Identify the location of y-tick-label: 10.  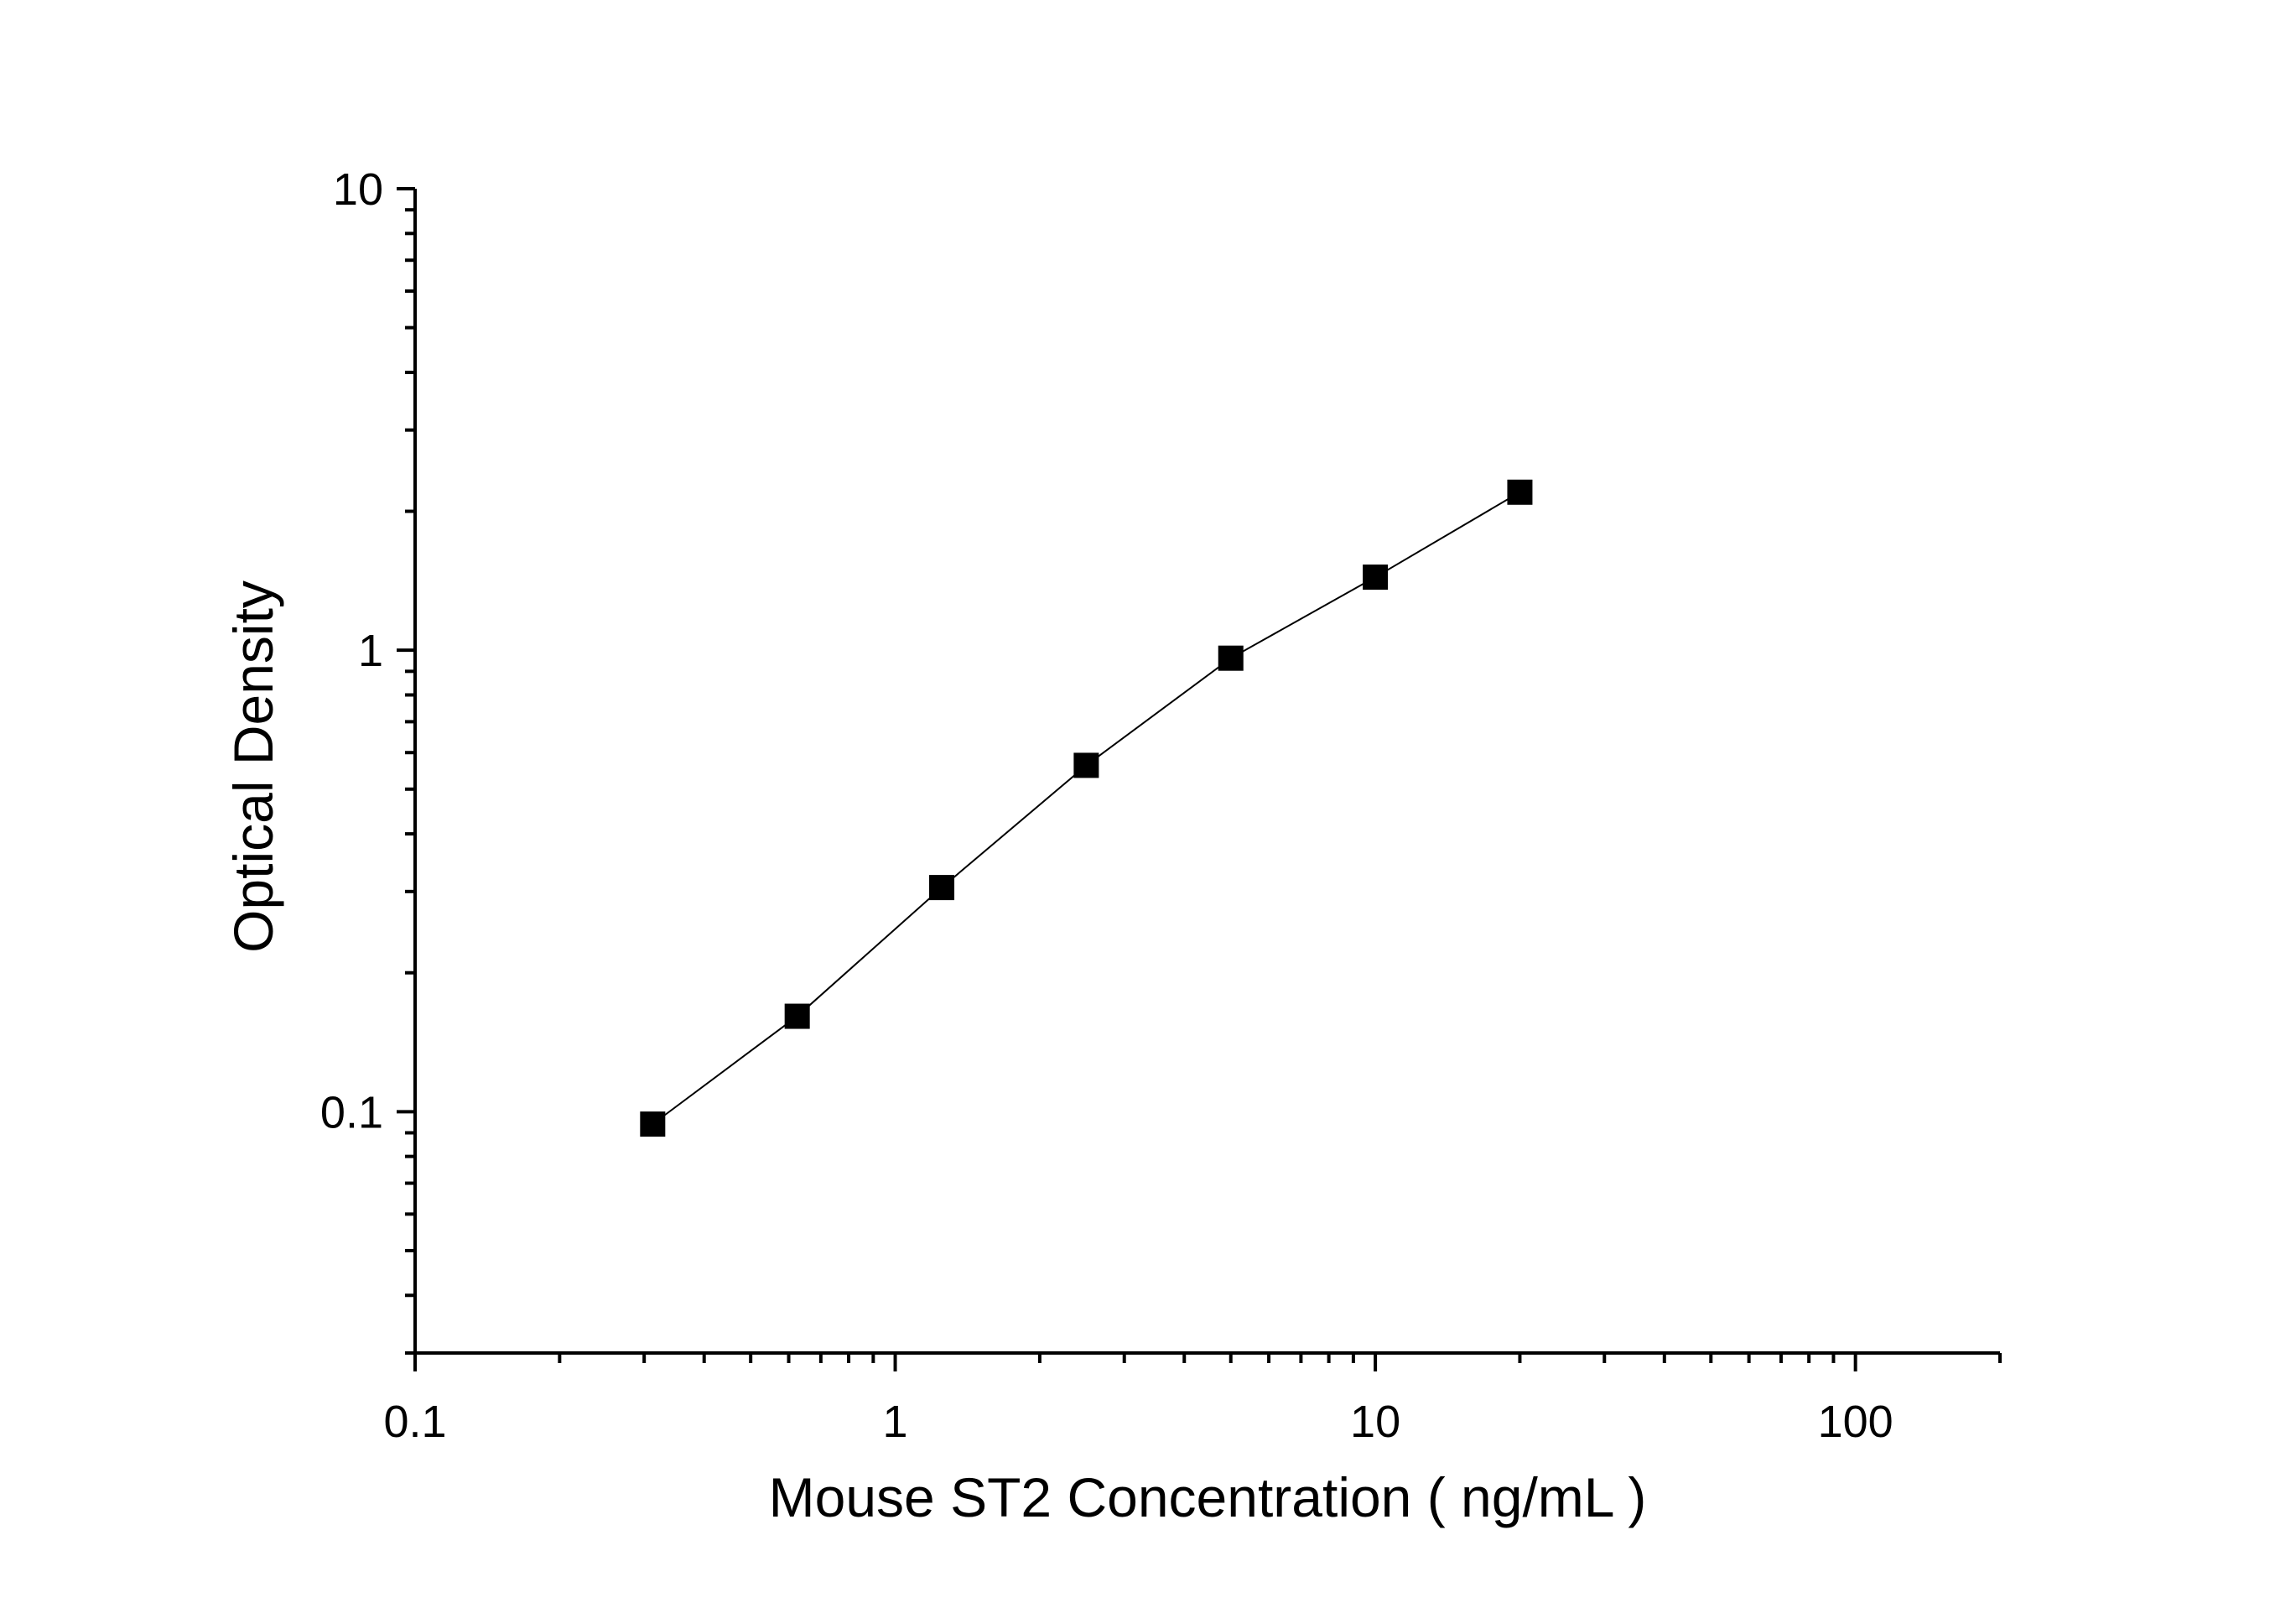
(358, 189).